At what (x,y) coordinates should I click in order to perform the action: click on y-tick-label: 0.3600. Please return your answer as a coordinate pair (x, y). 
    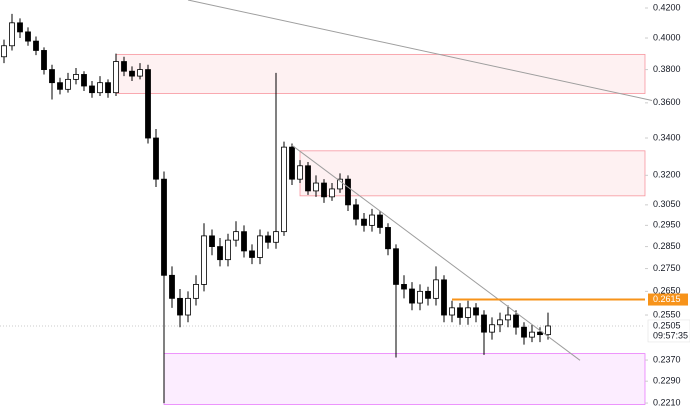
    Looking at the image, I should click on (667, 102).